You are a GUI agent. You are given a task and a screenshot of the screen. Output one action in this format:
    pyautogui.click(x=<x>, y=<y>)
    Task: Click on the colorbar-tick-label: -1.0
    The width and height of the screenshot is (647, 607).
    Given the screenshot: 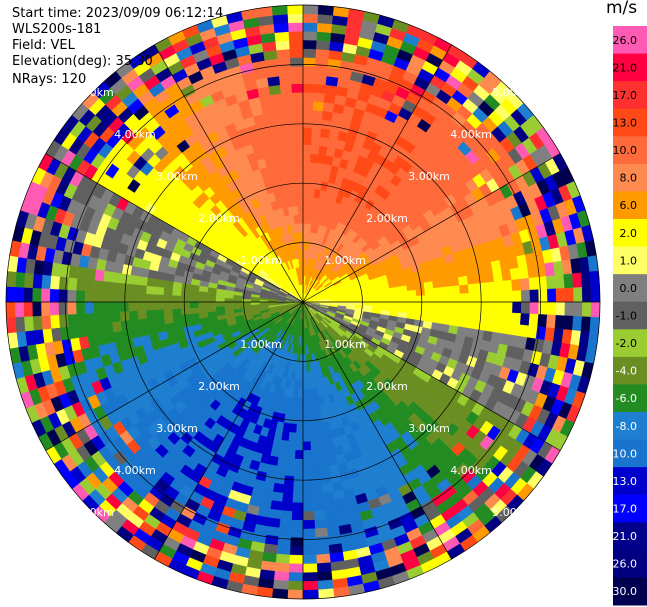 What is the action you would take?
    pyautogui.click(x=626, y=316)
    